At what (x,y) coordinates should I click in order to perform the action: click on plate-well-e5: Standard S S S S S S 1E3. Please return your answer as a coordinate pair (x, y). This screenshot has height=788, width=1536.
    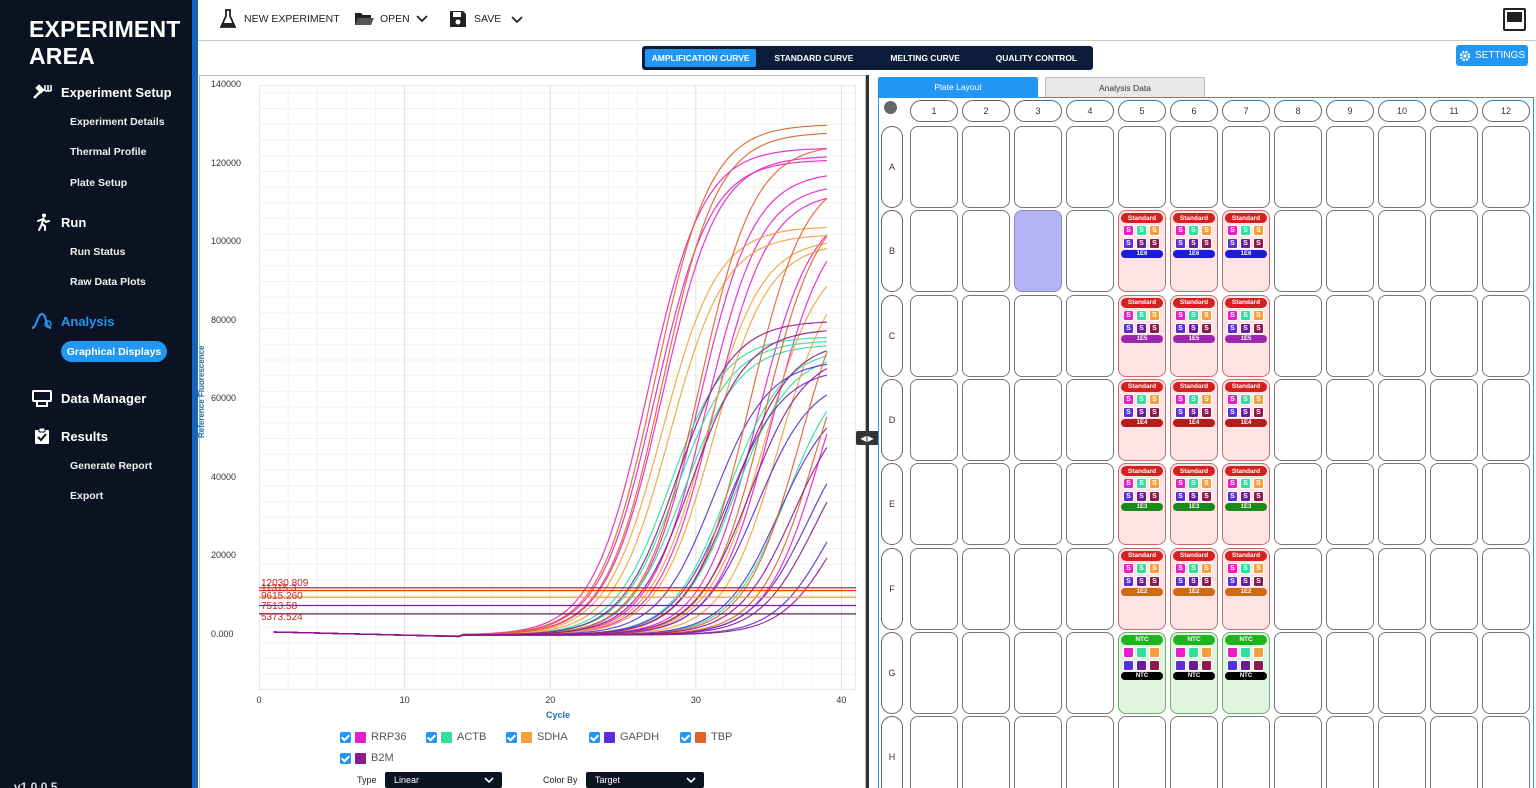
    Looking at the image, I should click on (1142, 504).